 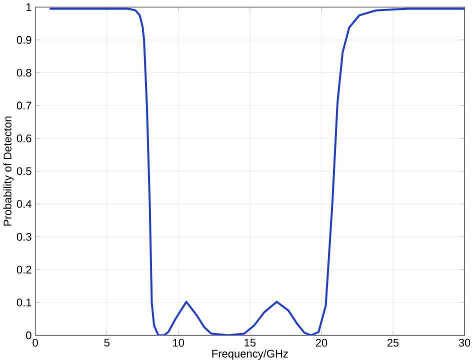 What do you see at coordinates (178, 342) in the screenshot?
I see `x-tick-label: 10` at bounding box center [178, 342].